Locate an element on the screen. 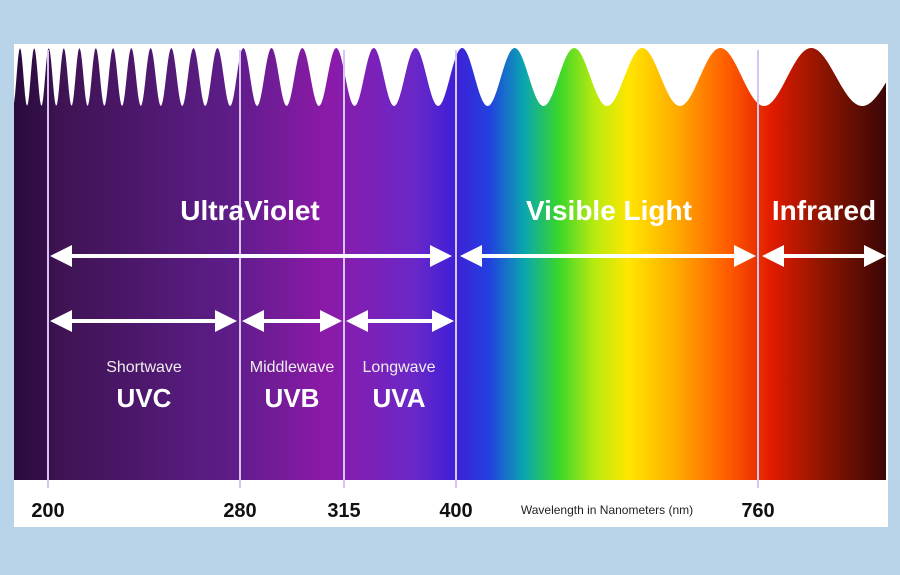  infrared-range-arrow is located at coordinates (824, 256).